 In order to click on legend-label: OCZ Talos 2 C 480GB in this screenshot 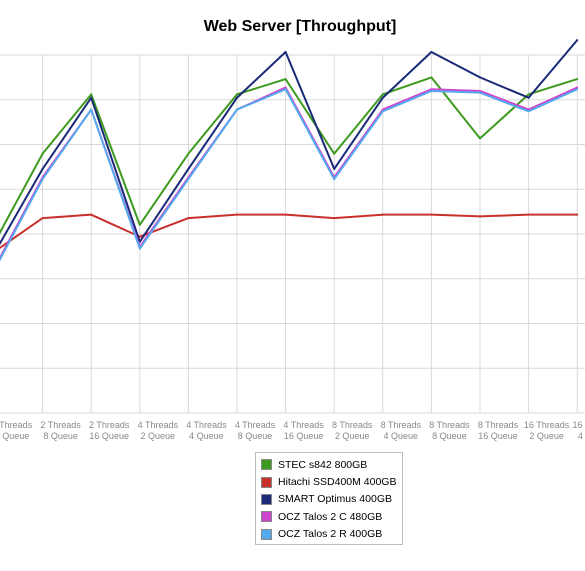, I will do `click(330, 516)`.